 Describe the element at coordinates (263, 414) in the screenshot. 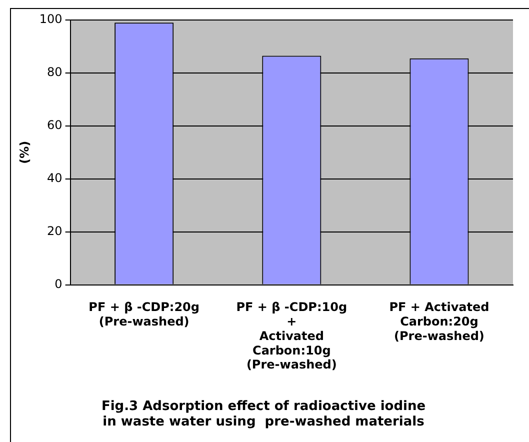

I see `text: Fig.3 Adsorption effect of radioactive iodine in waste water using pre-washed materials` at that location.